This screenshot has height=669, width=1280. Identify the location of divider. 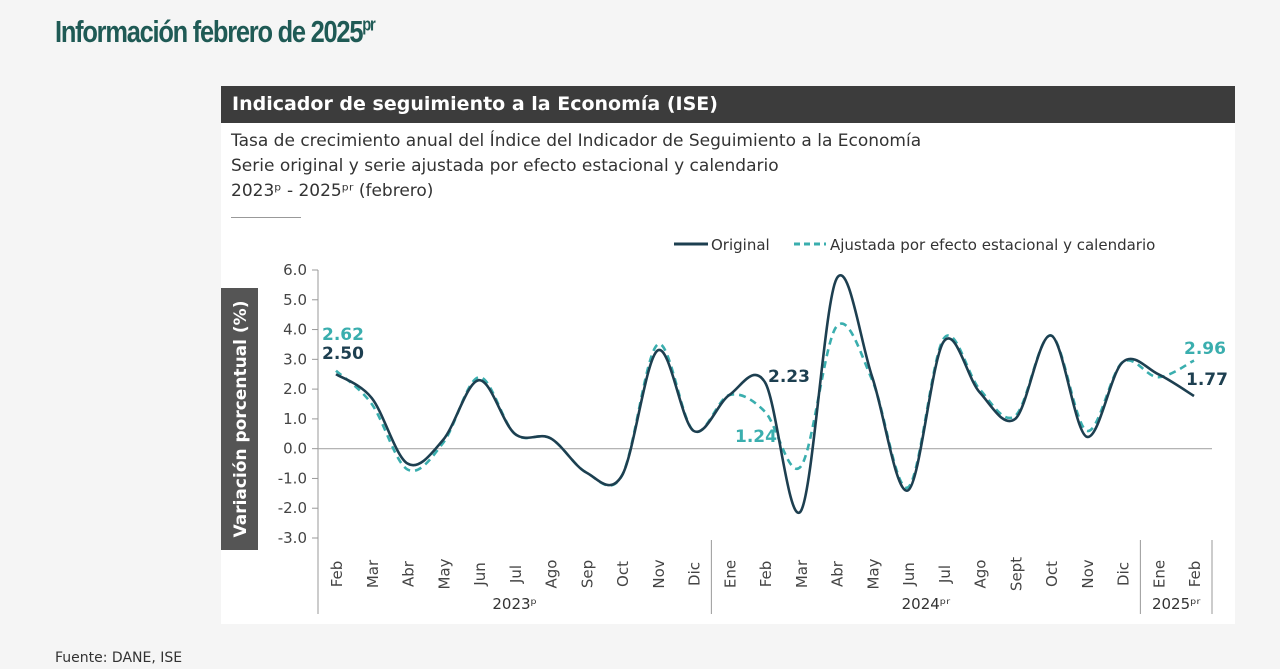
(266, 217).